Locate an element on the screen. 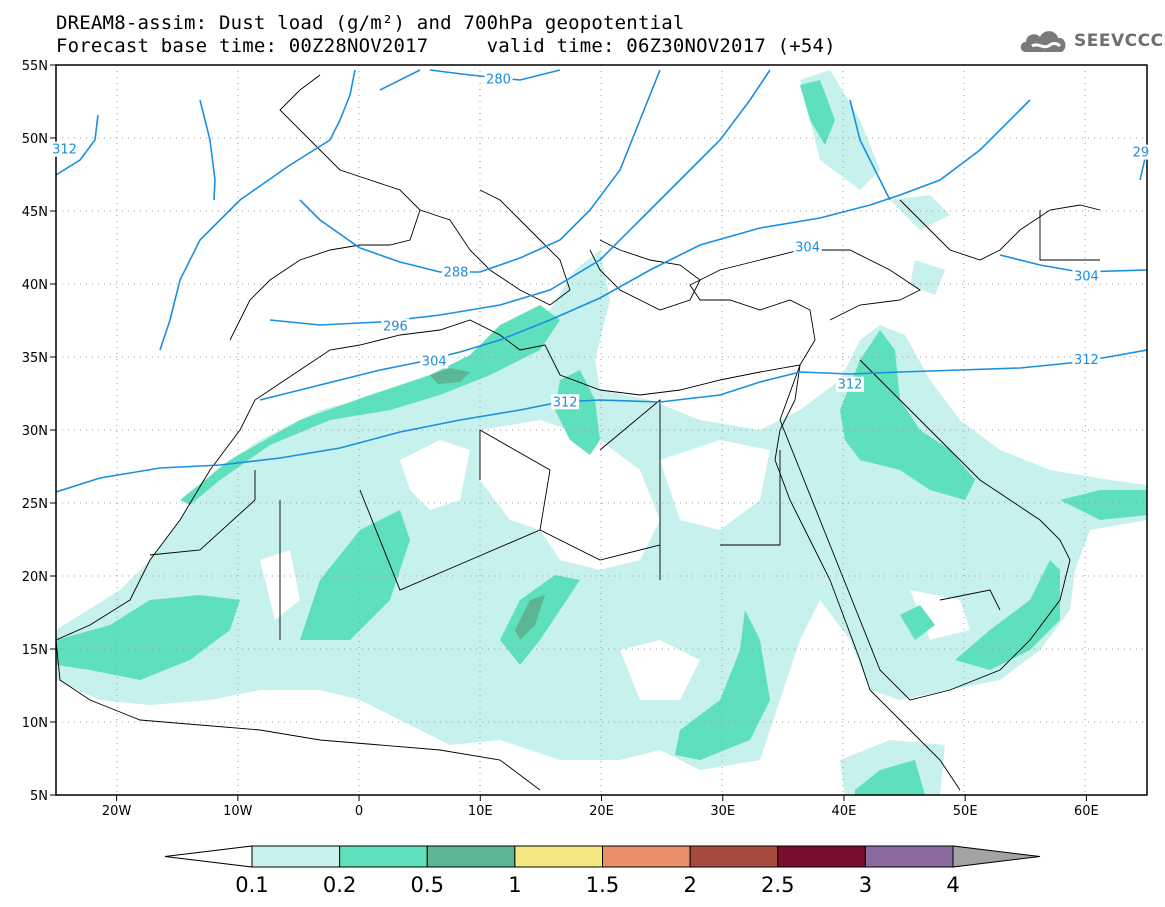 This screenshot has height=907, width=1165. colorbar-under-triangle is located at coordinates (208, 856).